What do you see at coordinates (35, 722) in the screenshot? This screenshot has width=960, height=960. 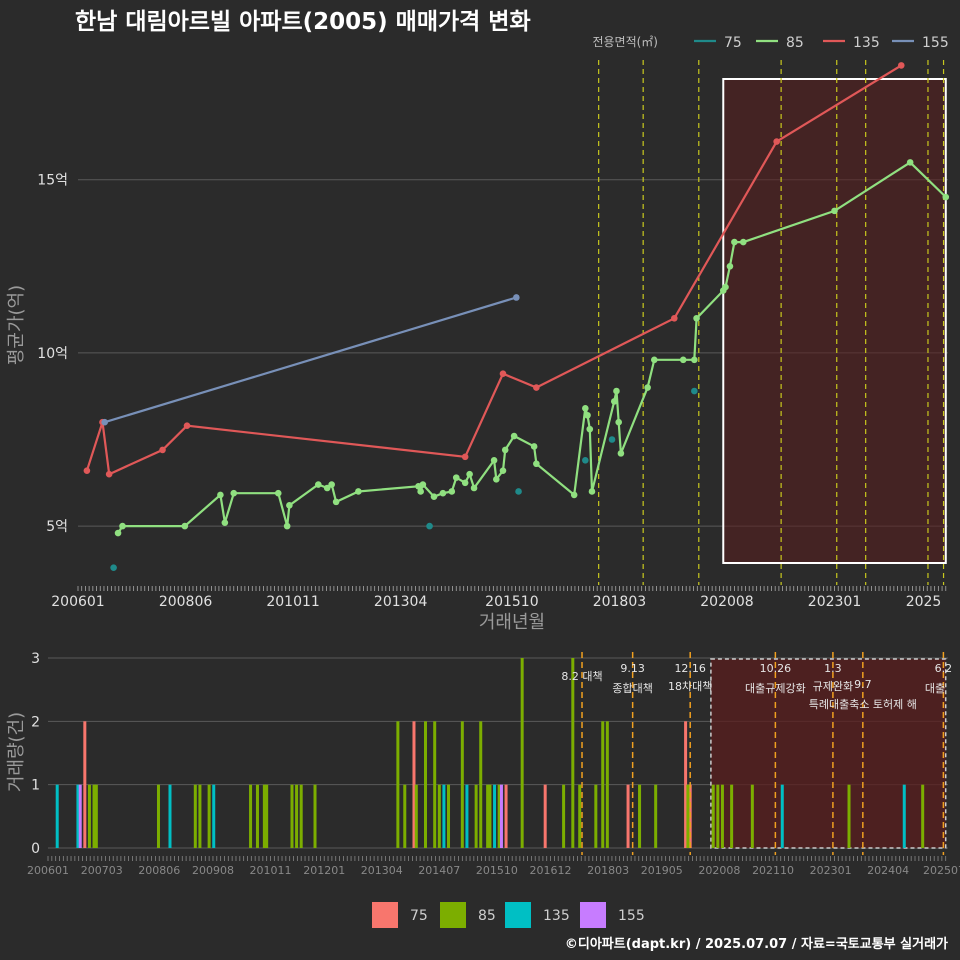 I see `volume-y-tick-label: 2` at bounding box center [35, 722].